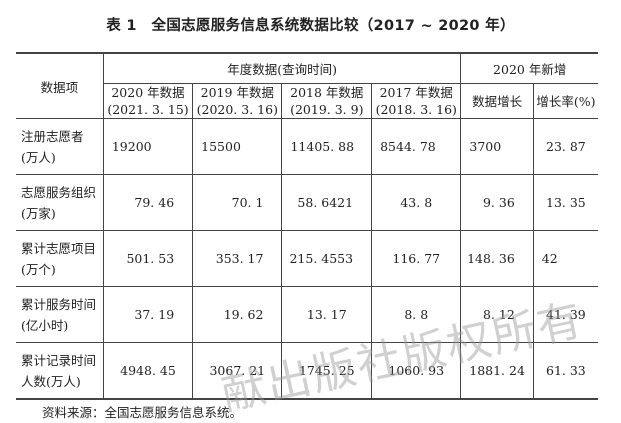 The height and width of the screenshot is (423, 621). Describe the element at coordinates (148, 101) in the screenshot. I see `header-year: 2020 年数据 (2021. 3. 15)` at that location.